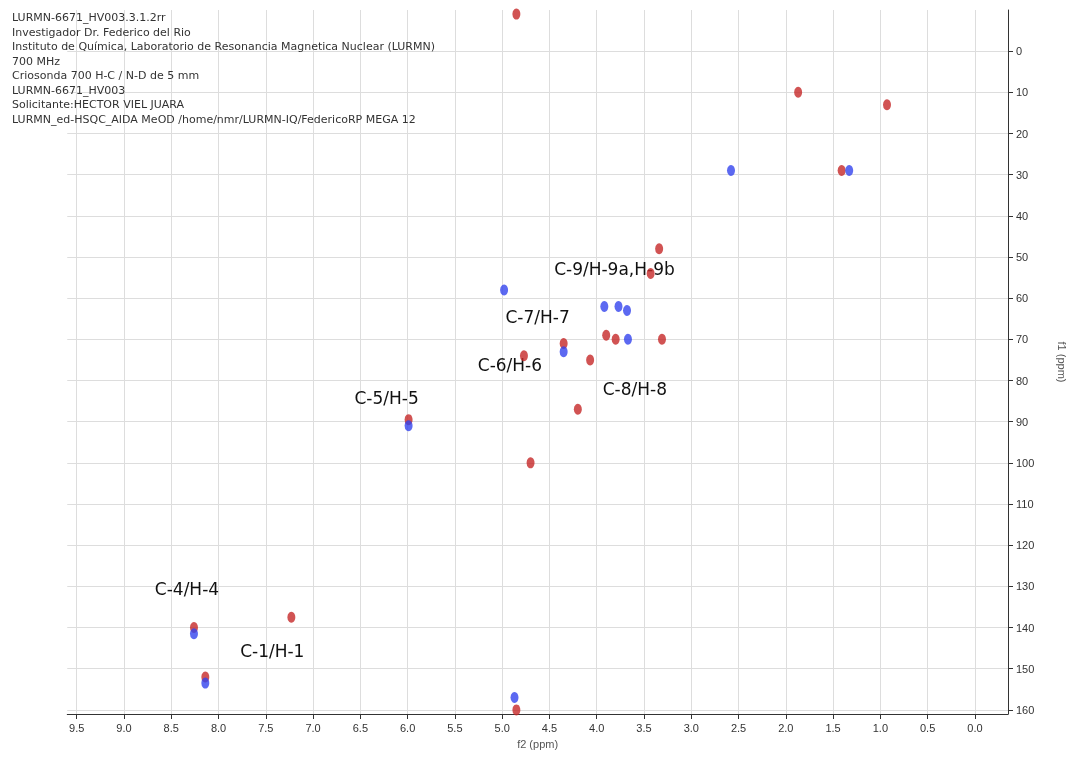 The width and height of the screenshot is (1086, 762). I want to click on x-tick-label: 8.5, so click(171, 727).